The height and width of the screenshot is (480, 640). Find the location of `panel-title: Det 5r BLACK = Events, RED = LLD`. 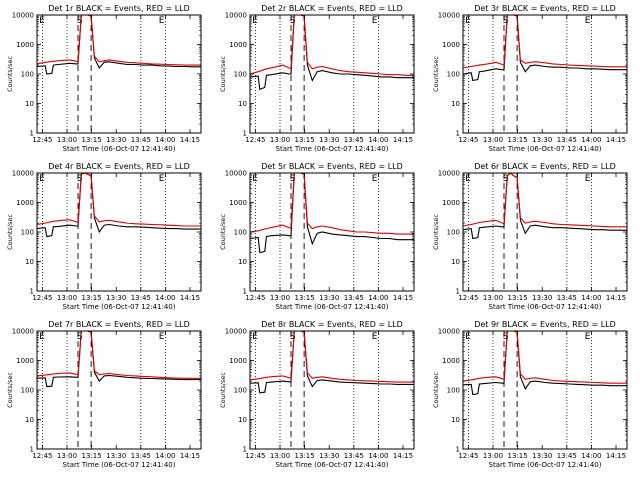

panel-title: Det 5r BLACK = Events, RED = LLD is located at coordinates (332, 166).